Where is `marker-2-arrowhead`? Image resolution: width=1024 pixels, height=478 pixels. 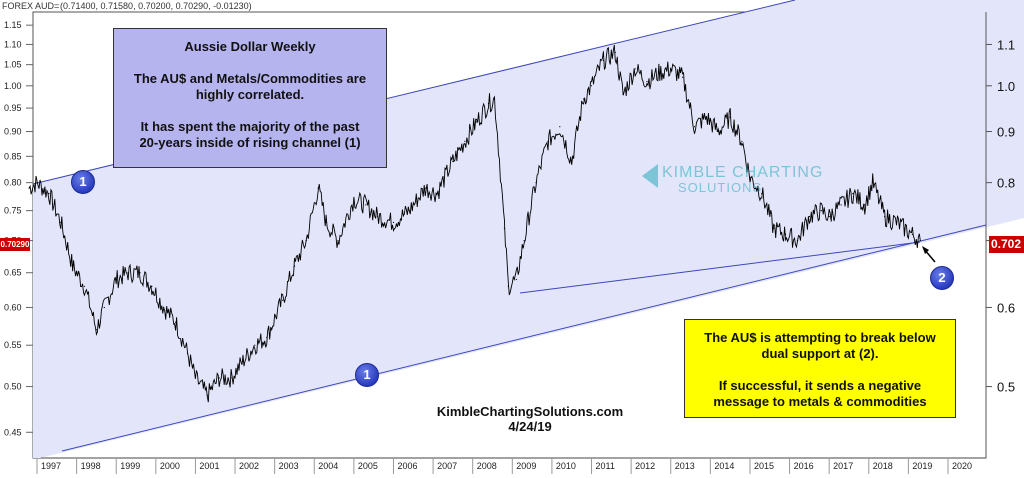
marker-2-arrowhead is located at coordinates (925, 250).